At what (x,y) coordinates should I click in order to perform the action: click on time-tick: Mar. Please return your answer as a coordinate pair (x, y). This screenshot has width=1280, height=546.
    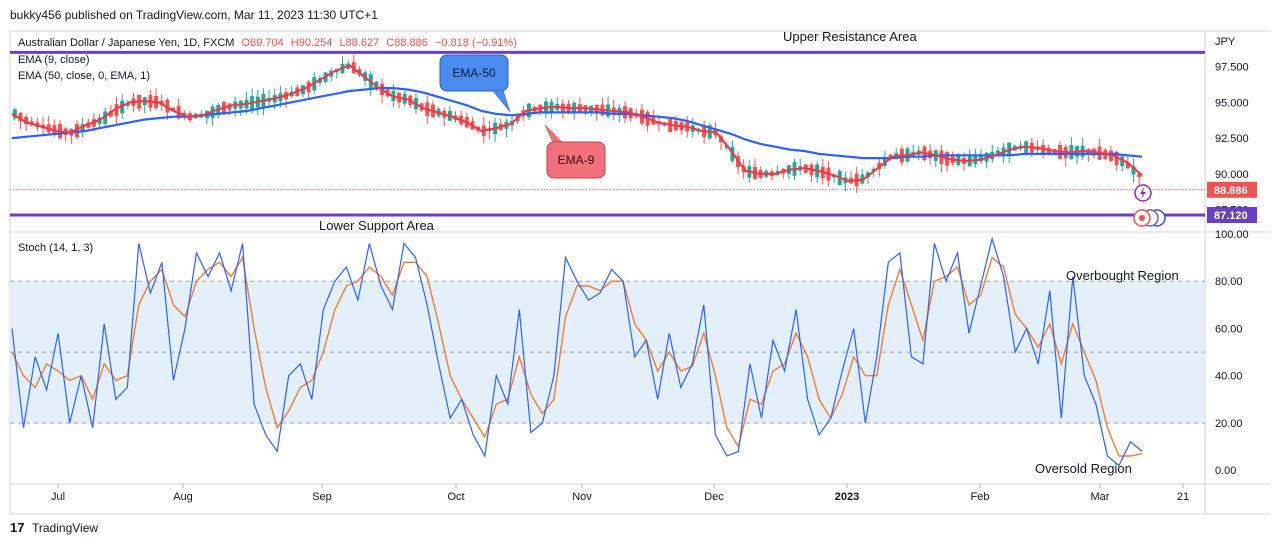
    Looking at the image, I should click on (1100, 497).